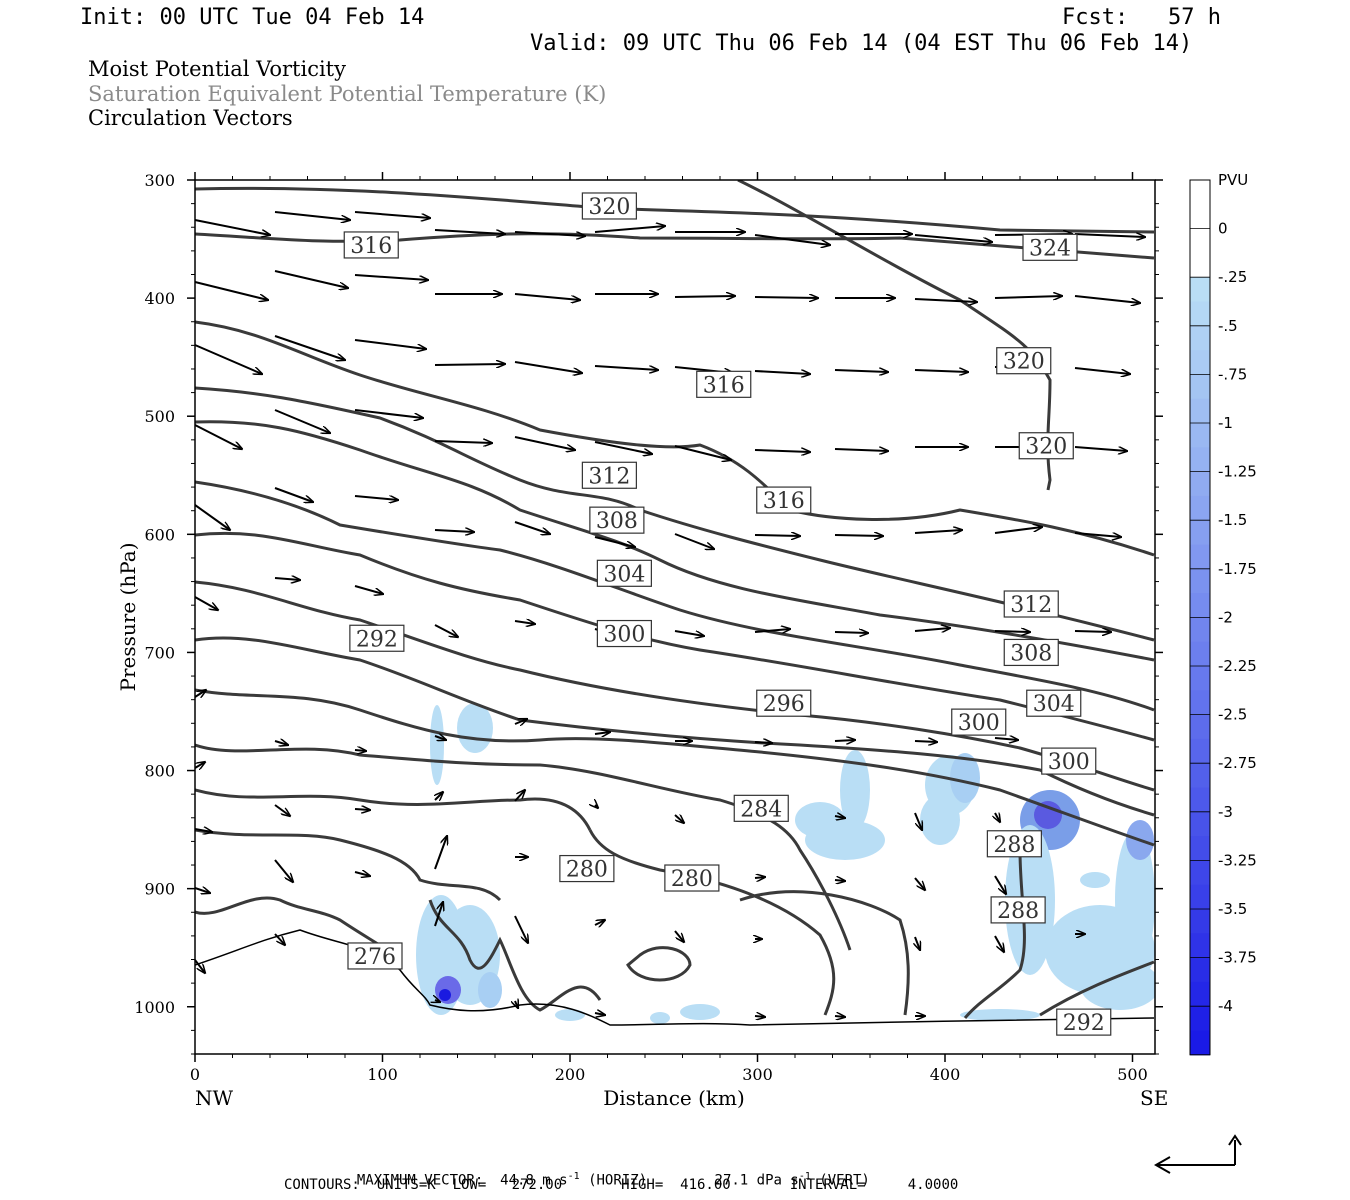 The image size is (1350, 1200). What do you see at coordinates (1225, 812) in the screenshot?
I see `colorbar-tick-label: -3` at bounding box center [1225, 812].